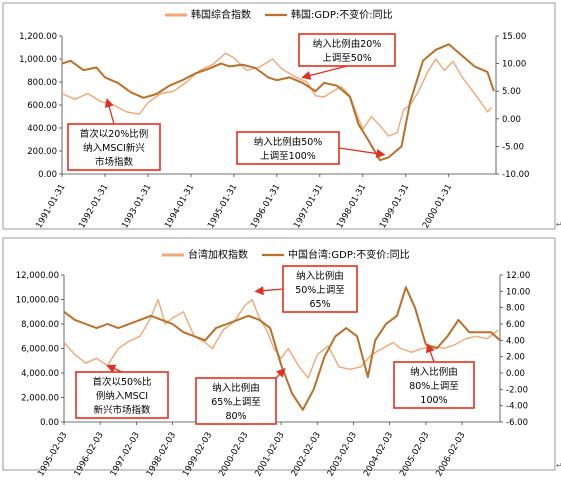 This screenshot has height=484, width=561. I want to click on right-tick-label: -6.00, so click(517, 423).